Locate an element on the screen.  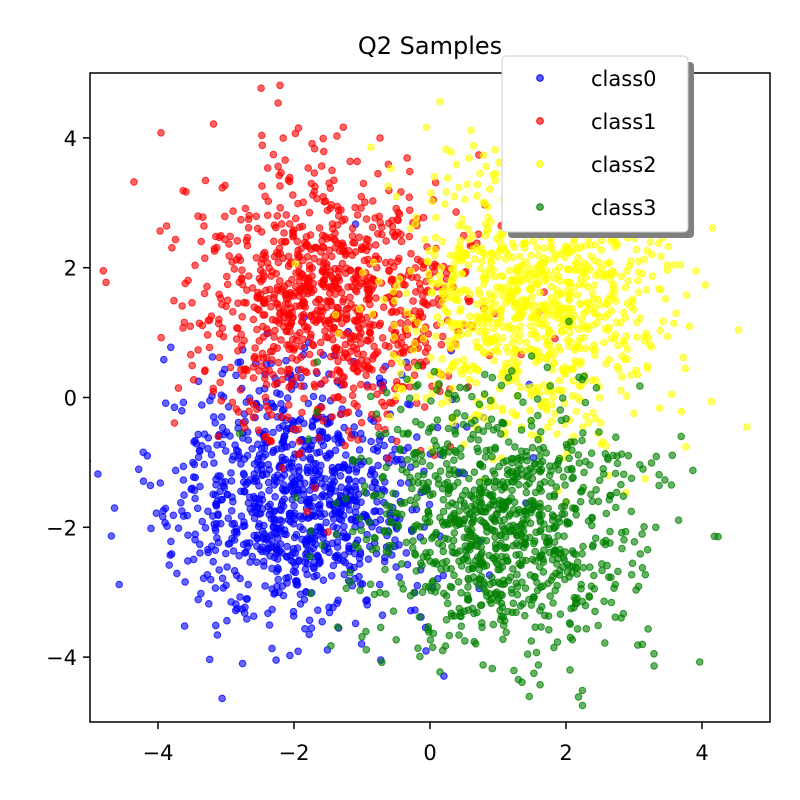
legend-marker is located at coordinates (540, 121).